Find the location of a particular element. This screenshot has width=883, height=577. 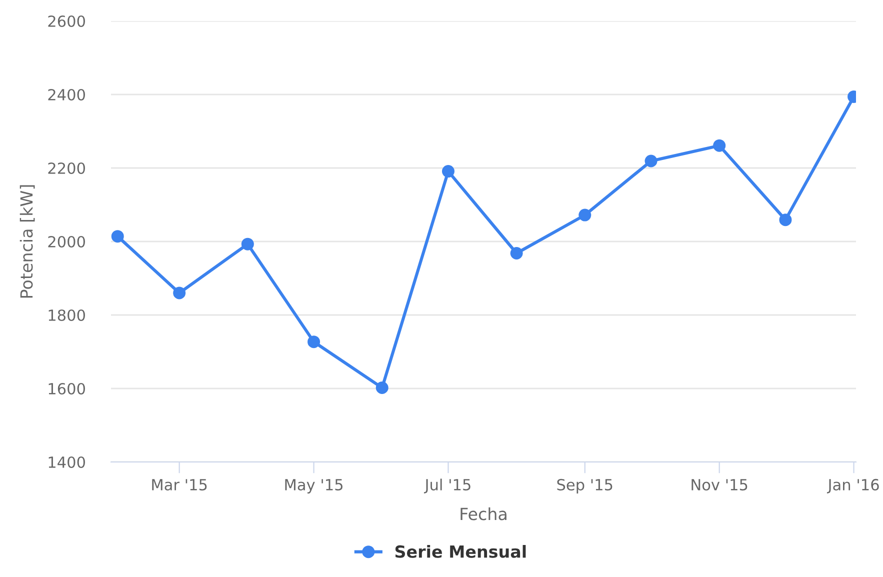

y-tick-label: 1400 is located at coordinates (66, 462).